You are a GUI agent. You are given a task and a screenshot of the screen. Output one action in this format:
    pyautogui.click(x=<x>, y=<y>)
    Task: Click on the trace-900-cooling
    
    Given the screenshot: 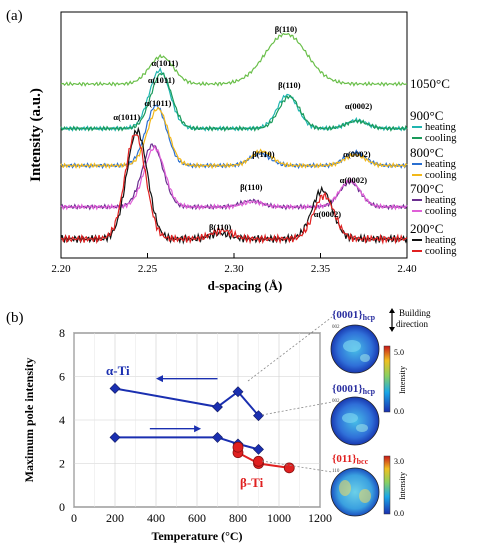 What is the action you would take?
    pyautogui.click(x=234, y=102)
    